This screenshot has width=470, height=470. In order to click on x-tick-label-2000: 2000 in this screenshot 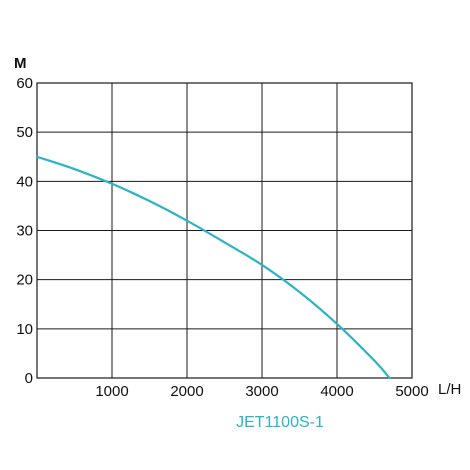, I will do `click(186, 391)`.